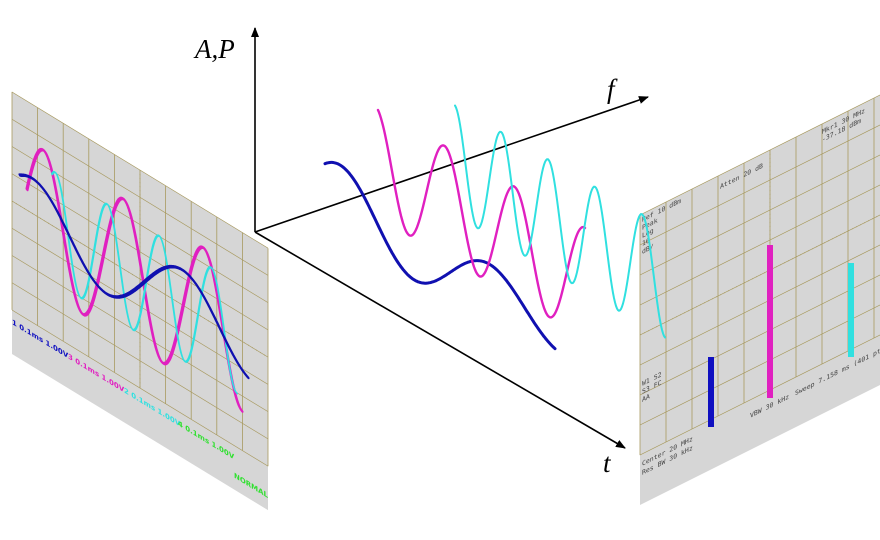 The width and height of the screenshot is (880, 540). Describe the element at coordinates (648, 248) in the screenshot. I see `analyzer-label: dB/` at that location.